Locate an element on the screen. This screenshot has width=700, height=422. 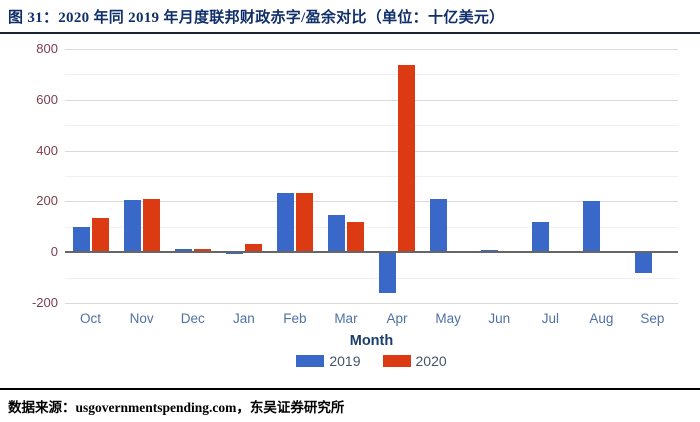
x-axis-label-Dec: Dec is located at coordinates (192, 318).